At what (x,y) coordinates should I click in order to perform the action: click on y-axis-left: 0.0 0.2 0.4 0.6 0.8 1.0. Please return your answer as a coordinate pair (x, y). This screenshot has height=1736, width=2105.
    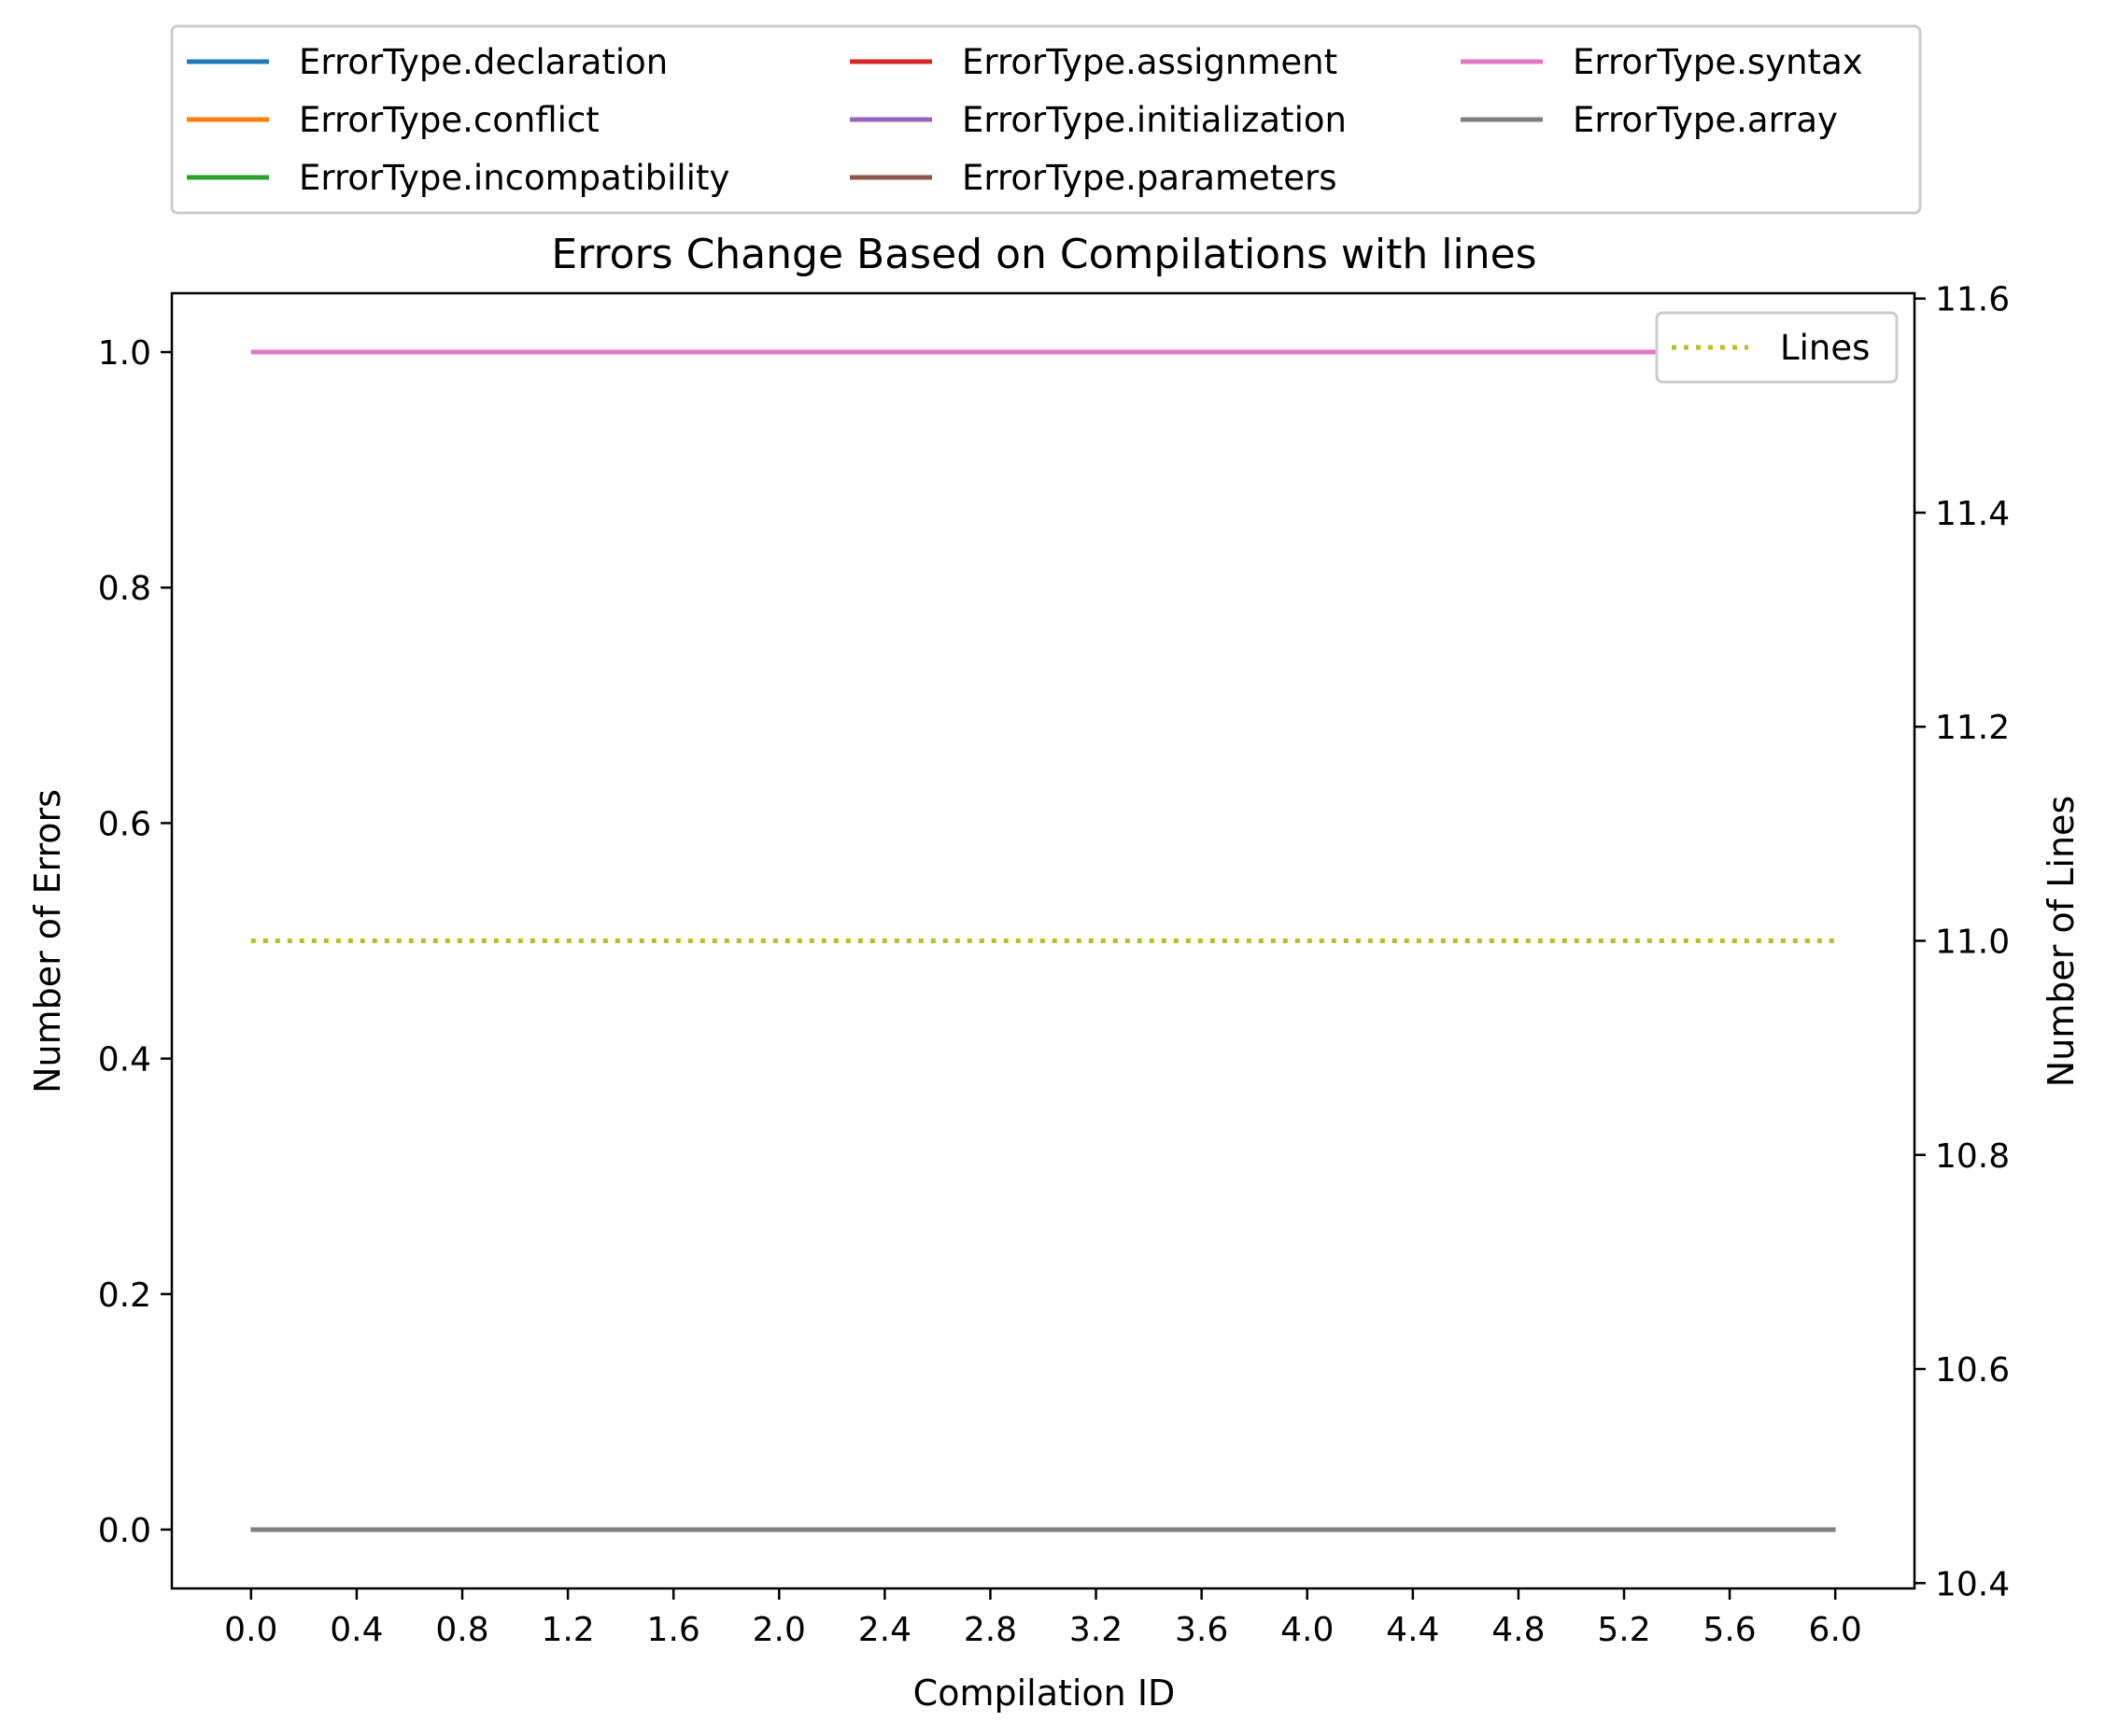
    Looking at the image, I should click on (135, 942).